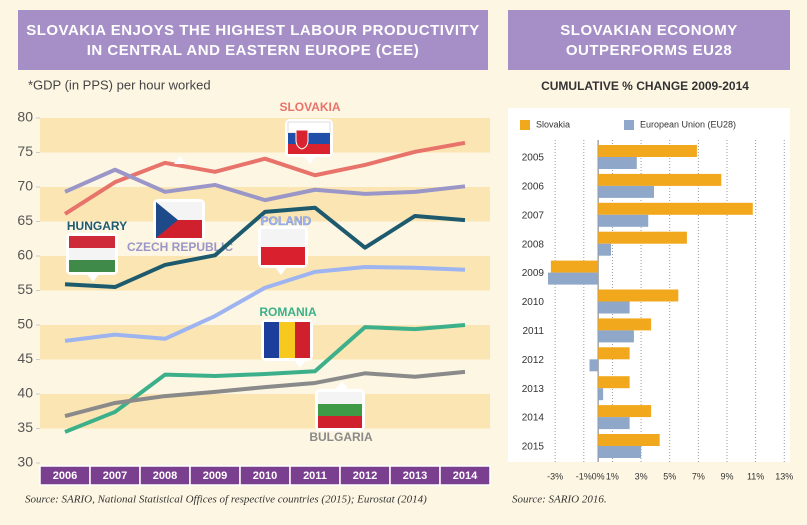  Describe the element at coordinates (533, 215) in the screenshot. I see `y-tick-label: 2007` at that location.